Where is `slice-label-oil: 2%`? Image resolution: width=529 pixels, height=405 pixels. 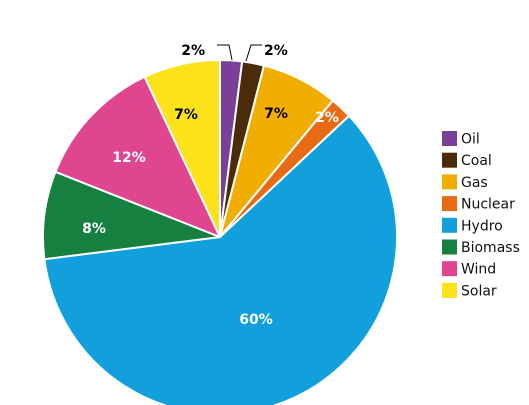 slice-label-oil: 2% is located at coordinates (193, 51).